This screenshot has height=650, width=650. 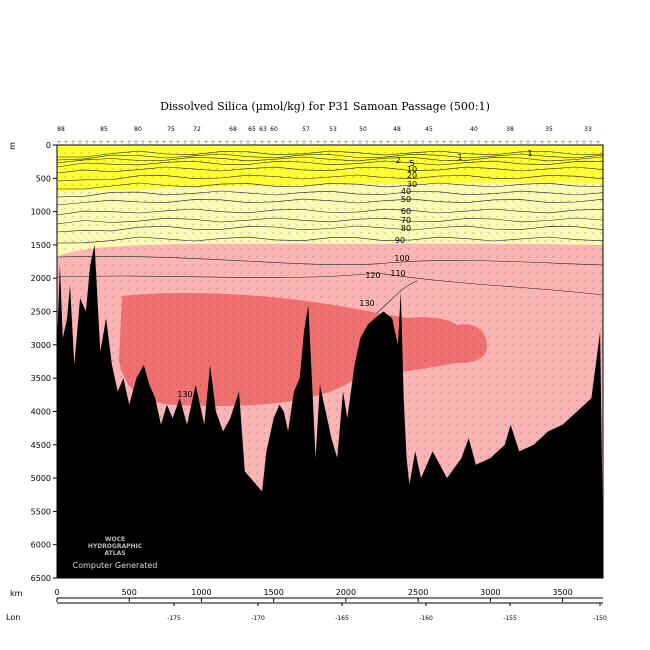 I want to click on station-label: 80, so click(x=138, y=129).